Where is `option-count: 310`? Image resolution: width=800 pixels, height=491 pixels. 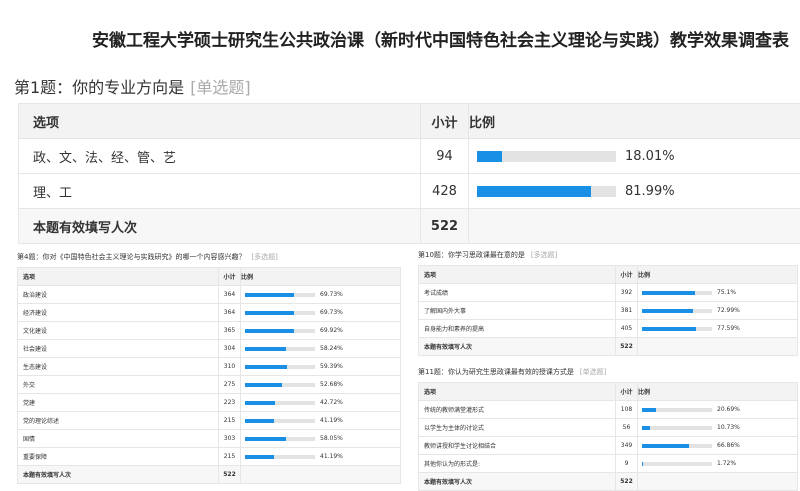
option-count: 310 is located at coordinates (230, 367).